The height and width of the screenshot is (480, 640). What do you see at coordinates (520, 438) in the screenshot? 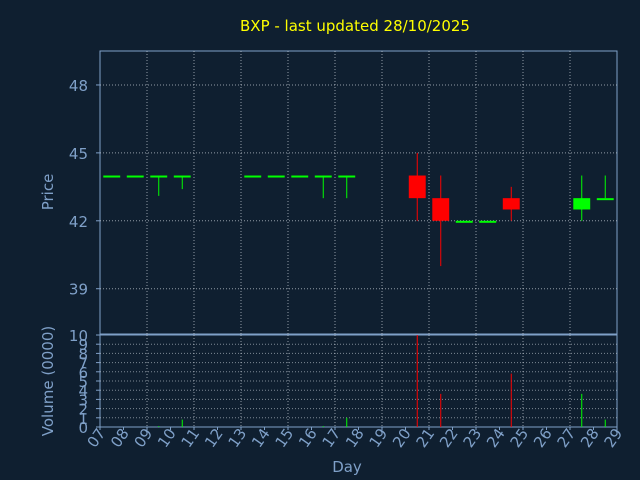
I see `day-tick-label: 25` at bounding box center [520, 438].